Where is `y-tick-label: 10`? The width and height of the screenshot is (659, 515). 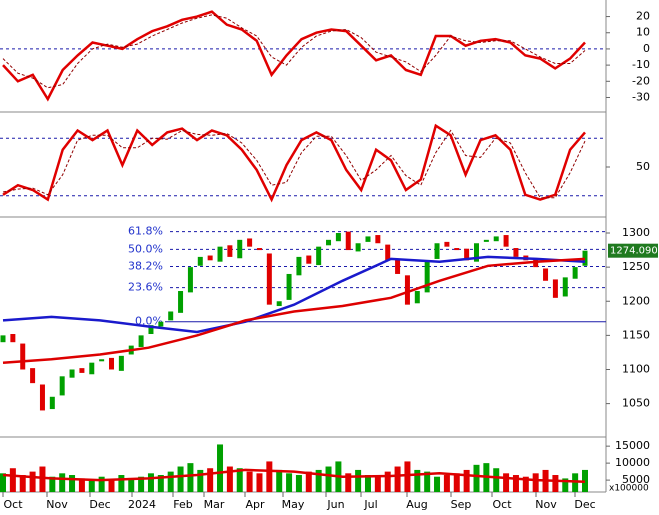 y-tick-label: 10 is located at coordinates (643, 32).